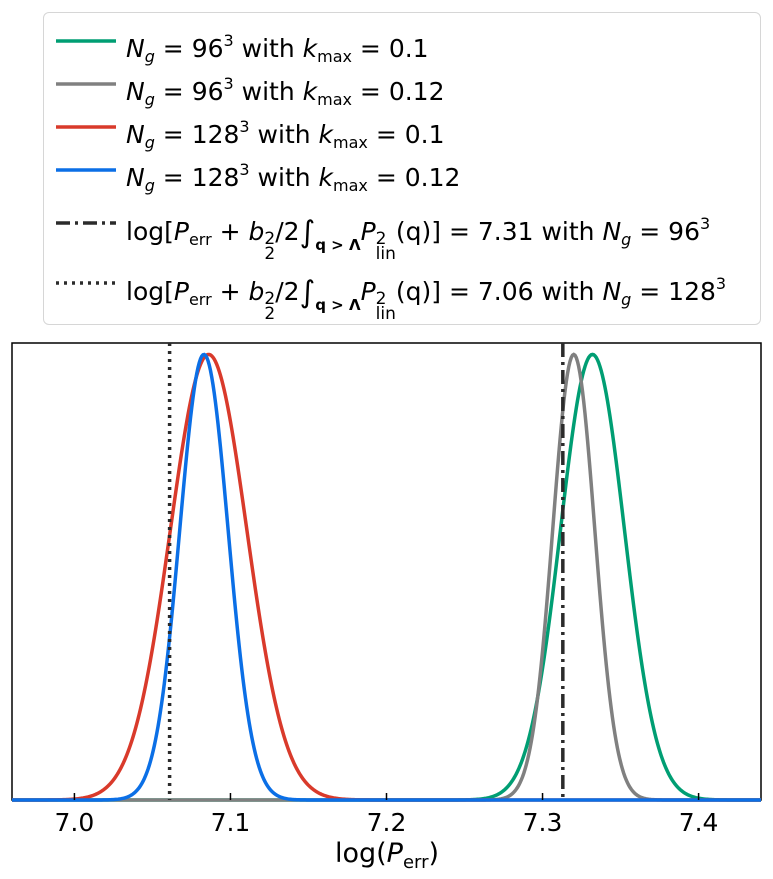  What do you see at coordinates (285, 91) in the screenshot?
I see `legend-label: Ng = 963 with kmax = 0.12` at bounding box center [285, 91].